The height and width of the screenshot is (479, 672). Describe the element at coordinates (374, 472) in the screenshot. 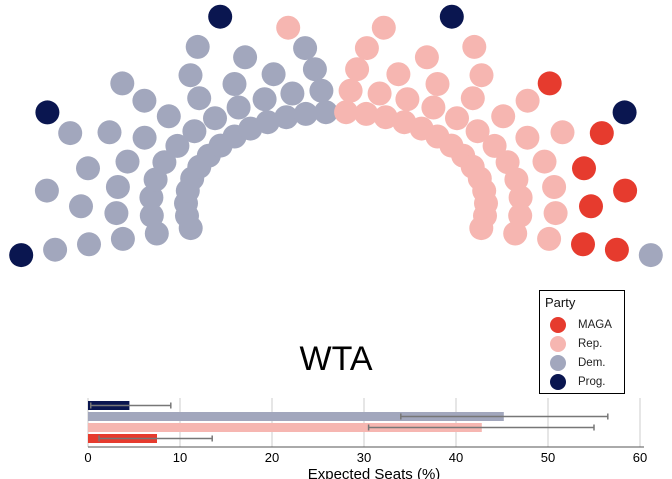

I see `x-axis-label: Expected Seats (%)` at that location.